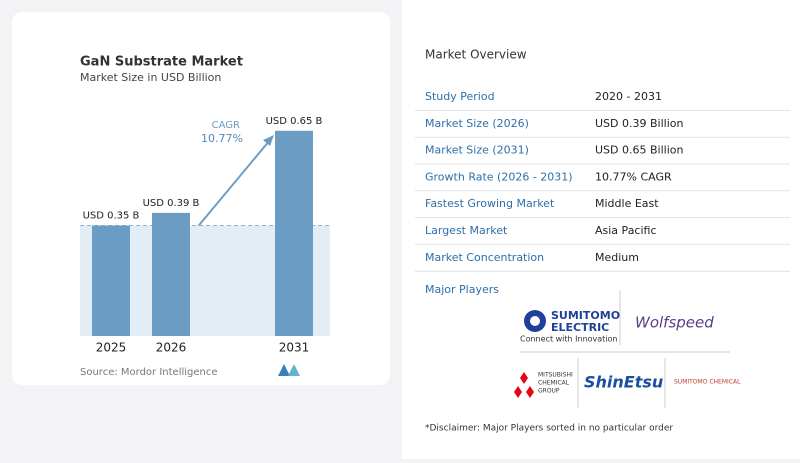 The height and width of the screenshot is (463, 800). I want to click on chart-subtitle: Market Size in USD Billion, so click(150, 77).